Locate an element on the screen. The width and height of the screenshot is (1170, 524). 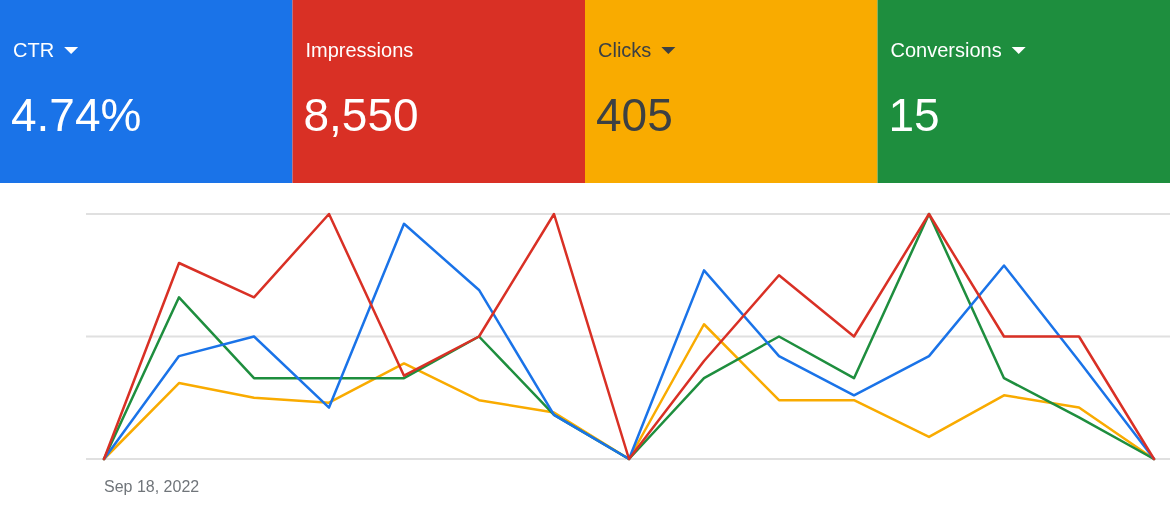
text: 8,550 is located at coordinates (361, 115).